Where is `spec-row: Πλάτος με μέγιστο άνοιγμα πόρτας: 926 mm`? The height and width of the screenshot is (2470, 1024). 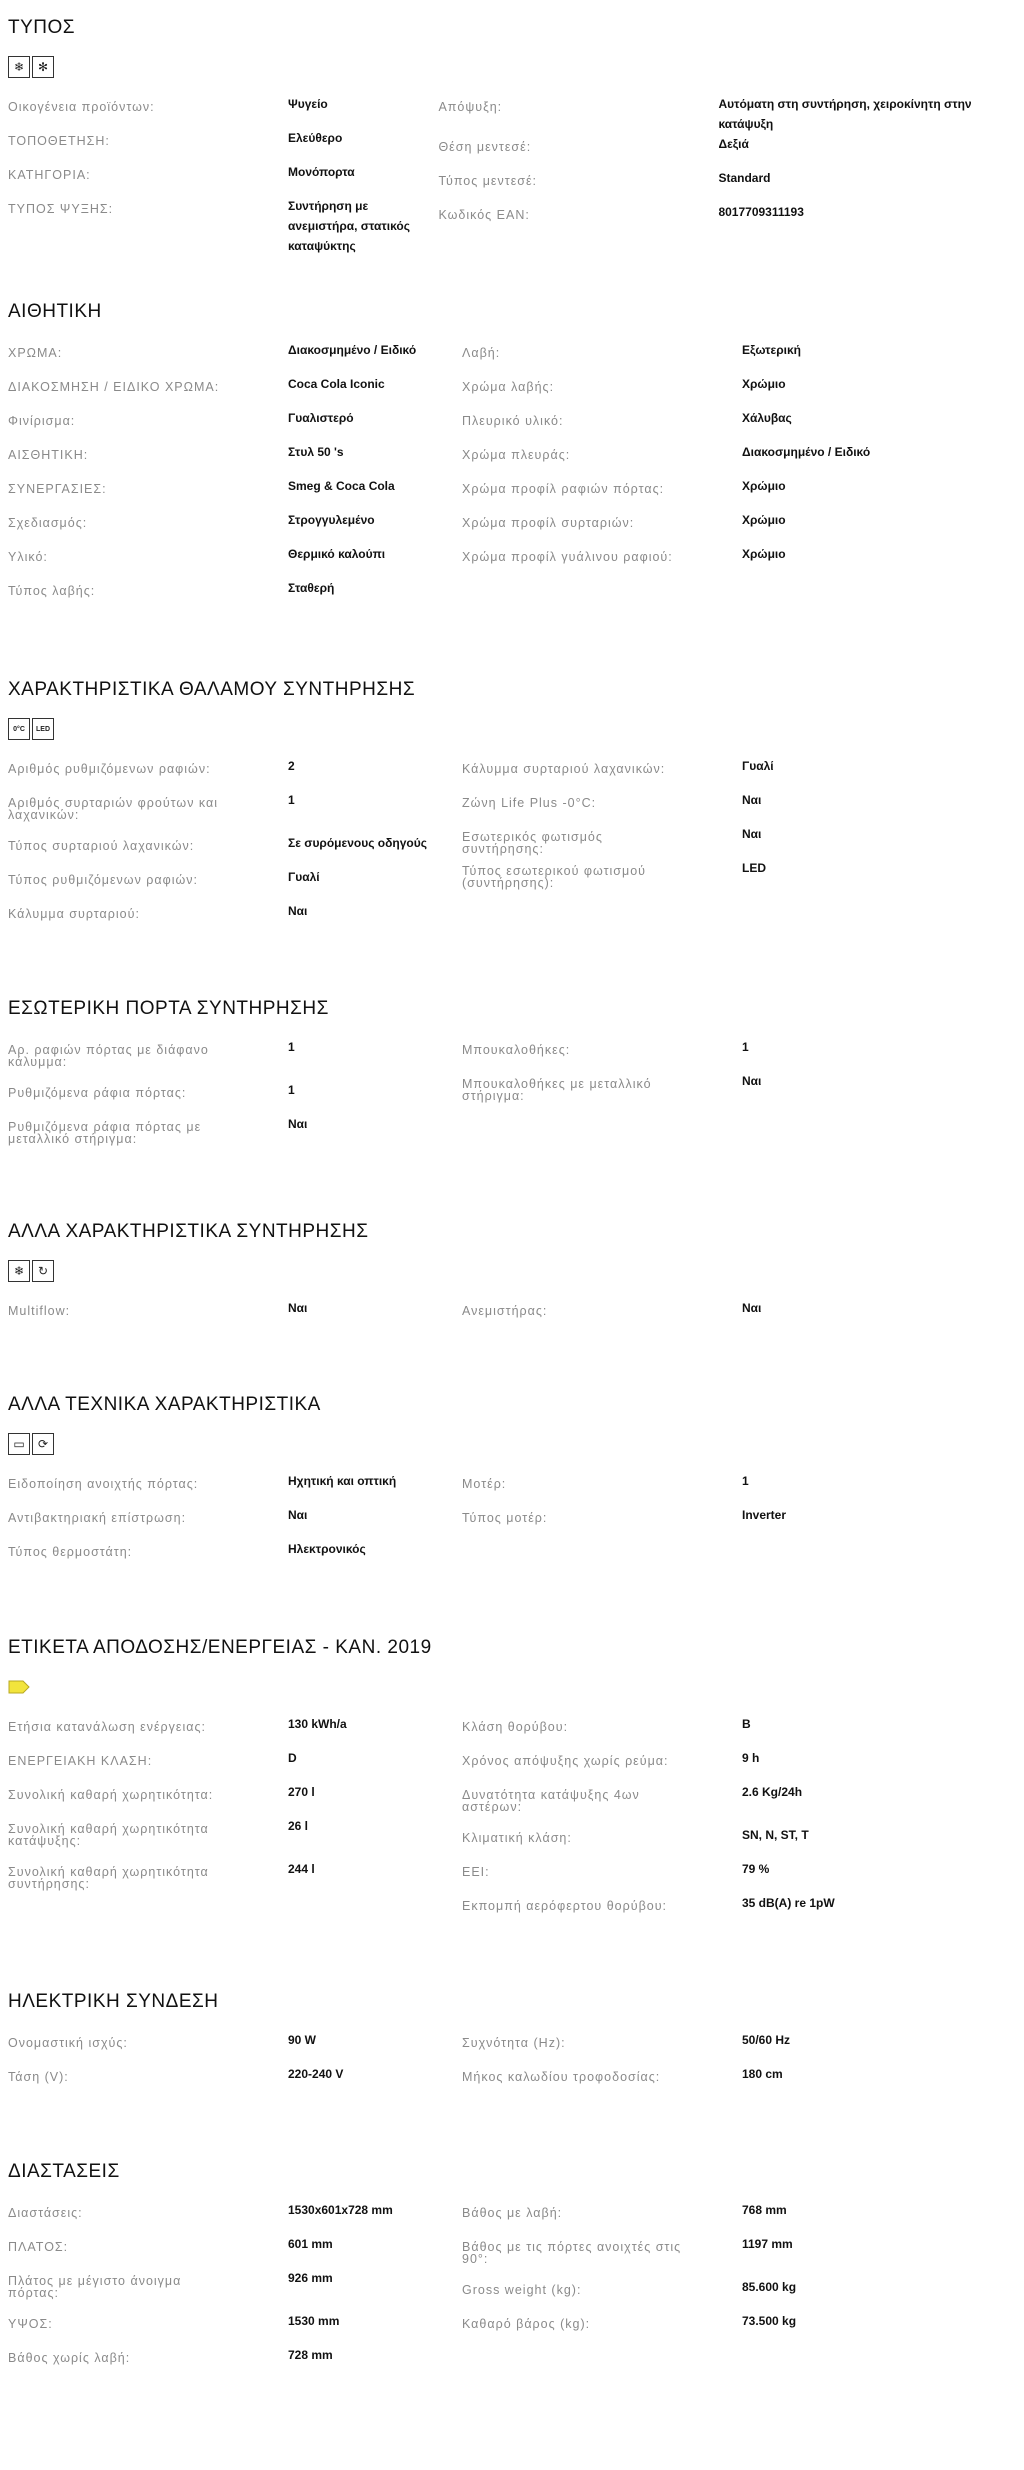
spec-row: Πλάτος με μέγιστο άνοιγμα πόρτας: 926 mm is located at coordinates (235, 2289).